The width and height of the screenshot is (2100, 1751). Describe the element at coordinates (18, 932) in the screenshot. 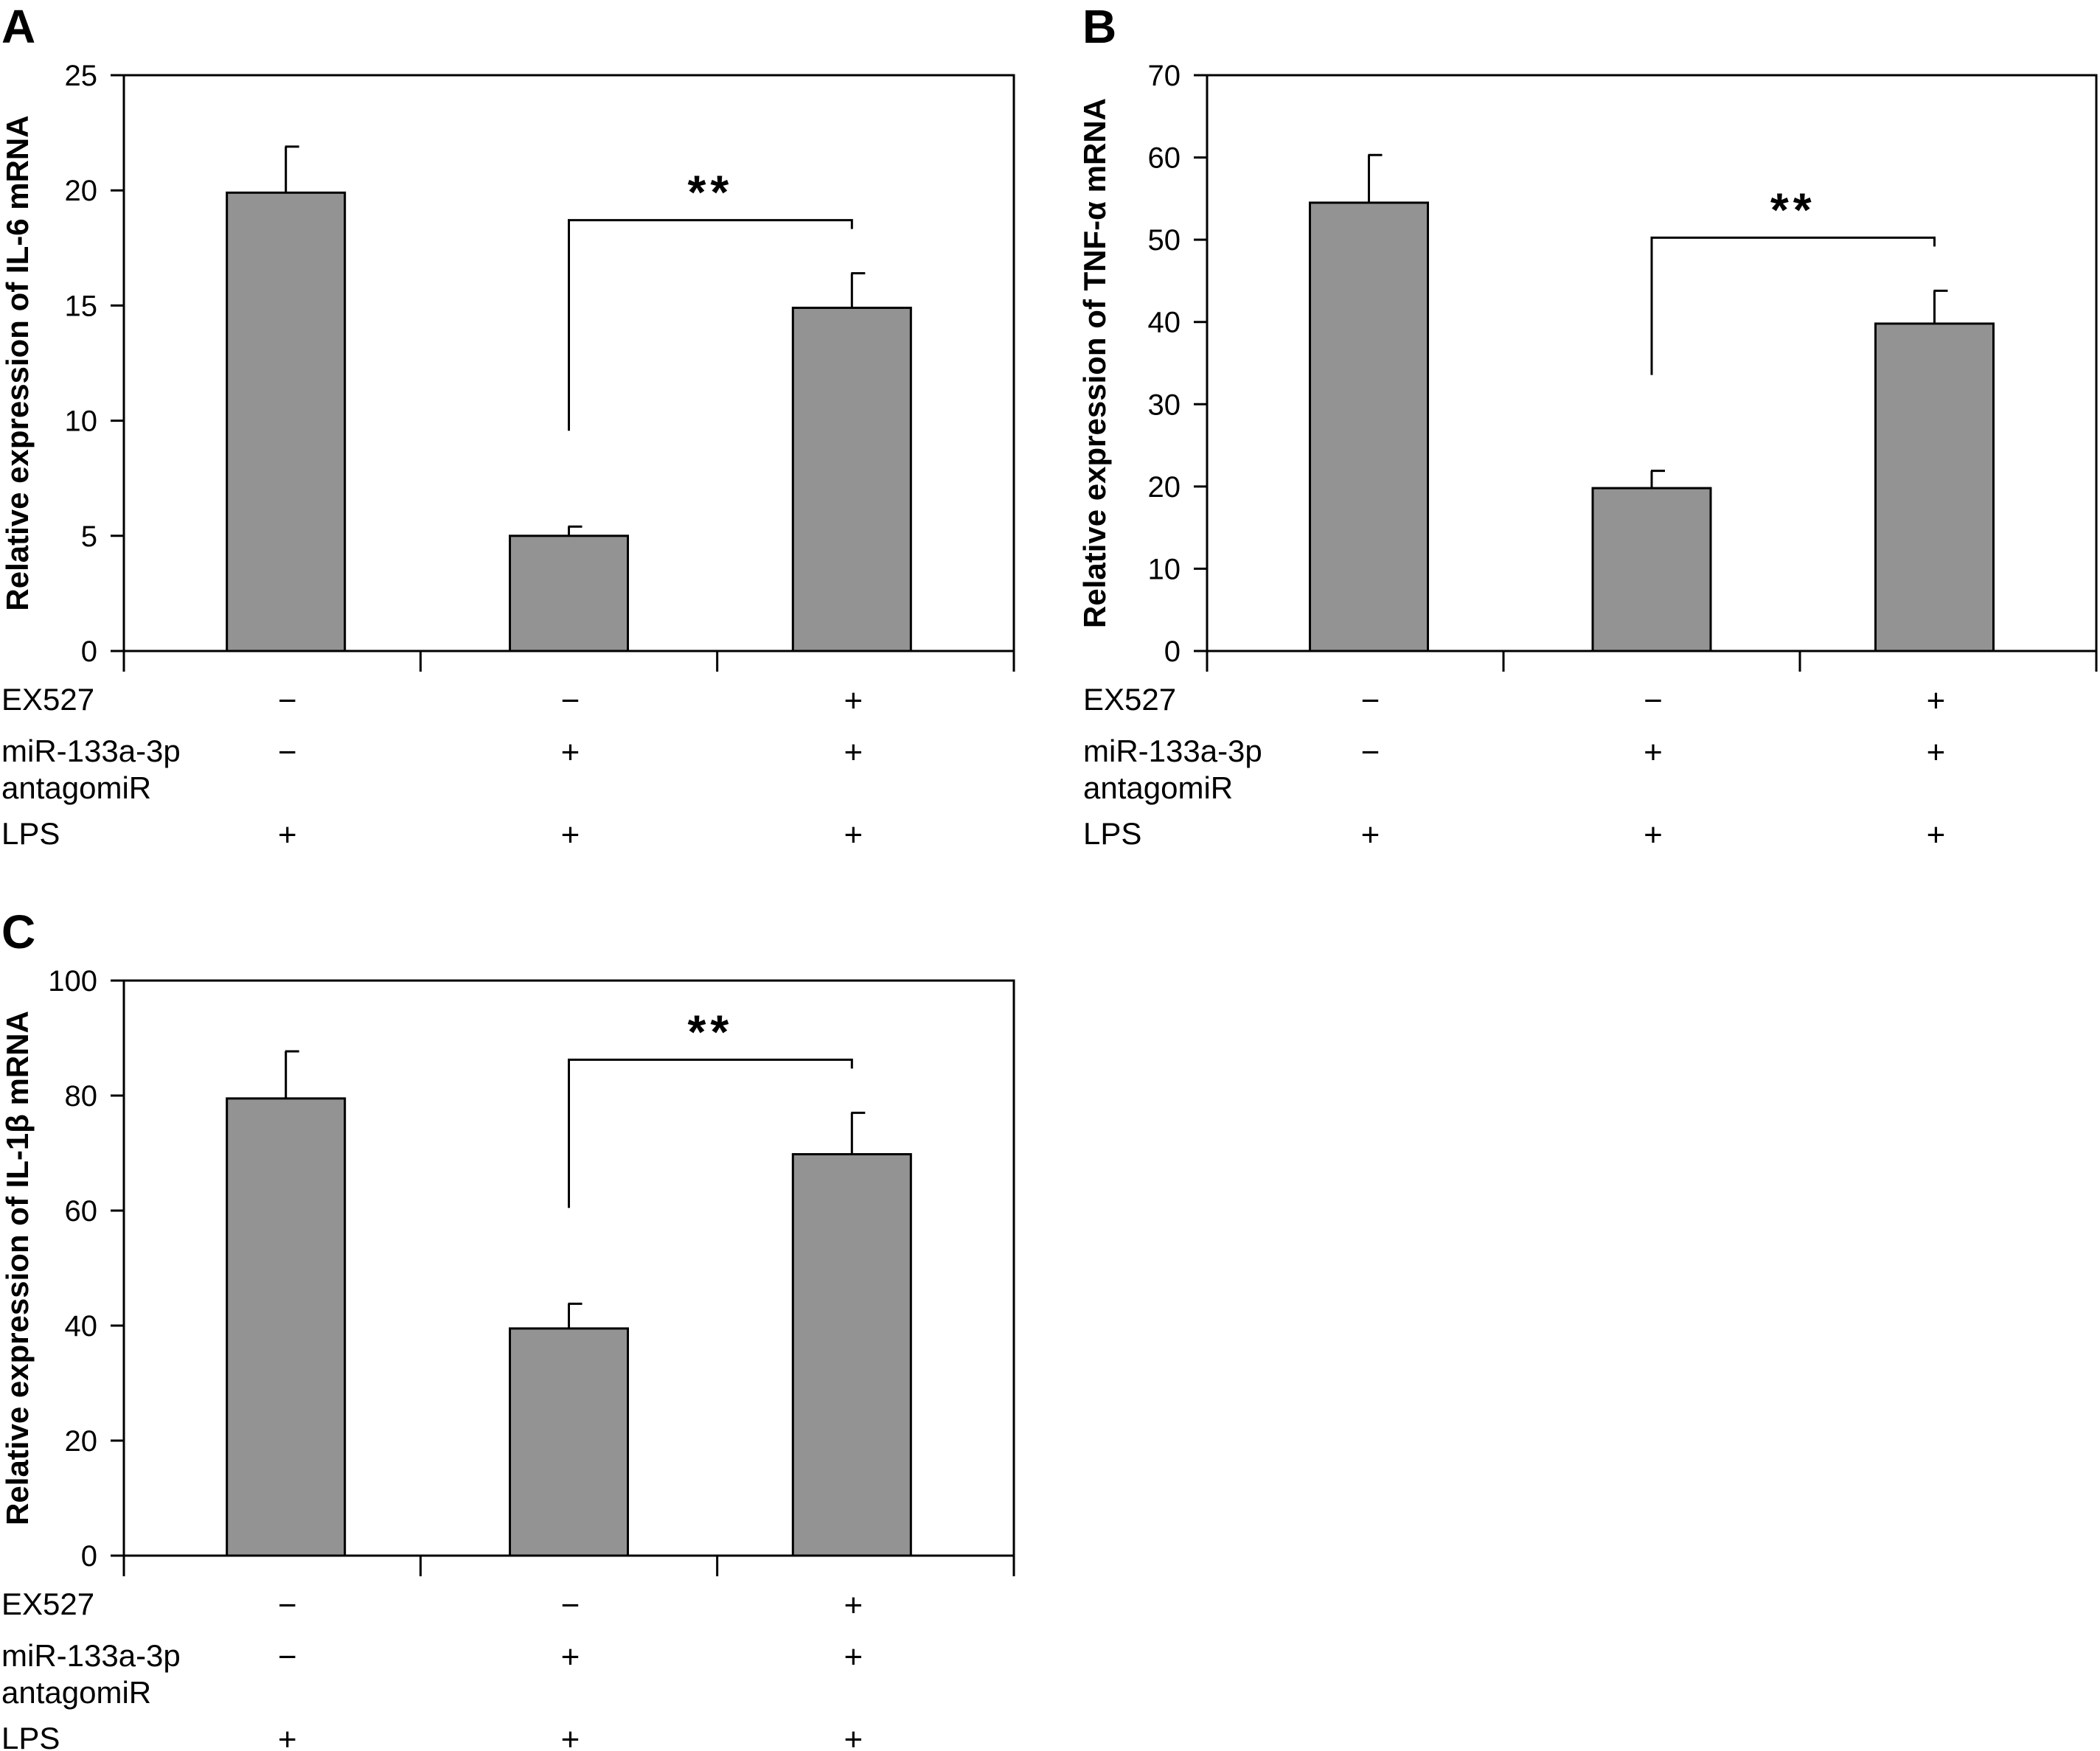

I see `panel-letter: C` at that location.